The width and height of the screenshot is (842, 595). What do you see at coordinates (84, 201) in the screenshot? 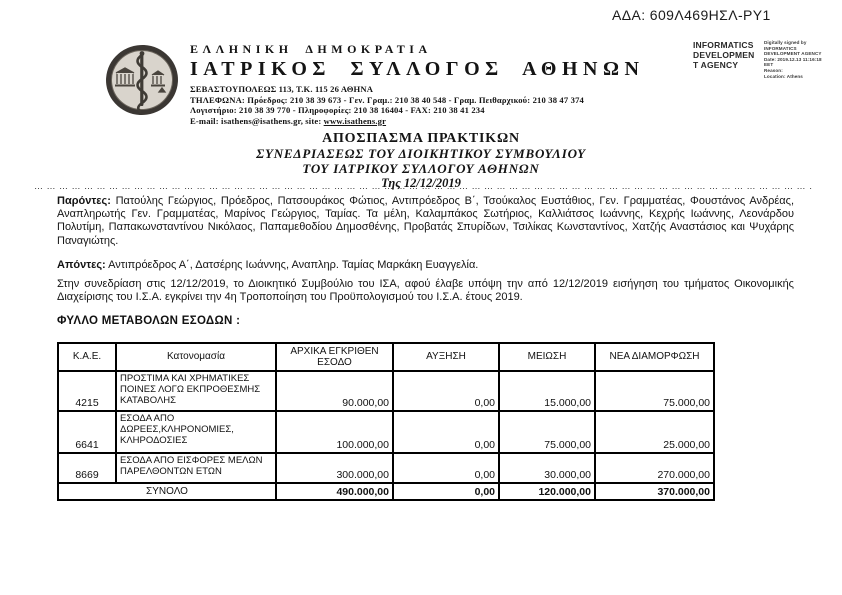
I see `present-label: Παρόντες:` at bounding box center [84, 201].